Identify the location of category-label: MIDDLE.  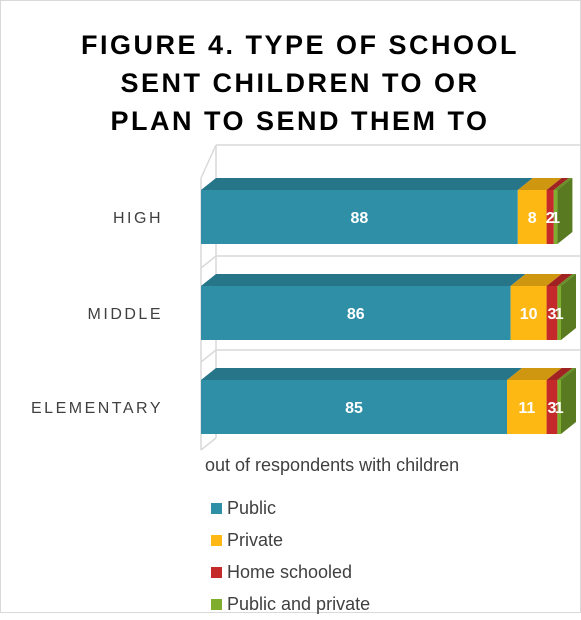
(125, 314).